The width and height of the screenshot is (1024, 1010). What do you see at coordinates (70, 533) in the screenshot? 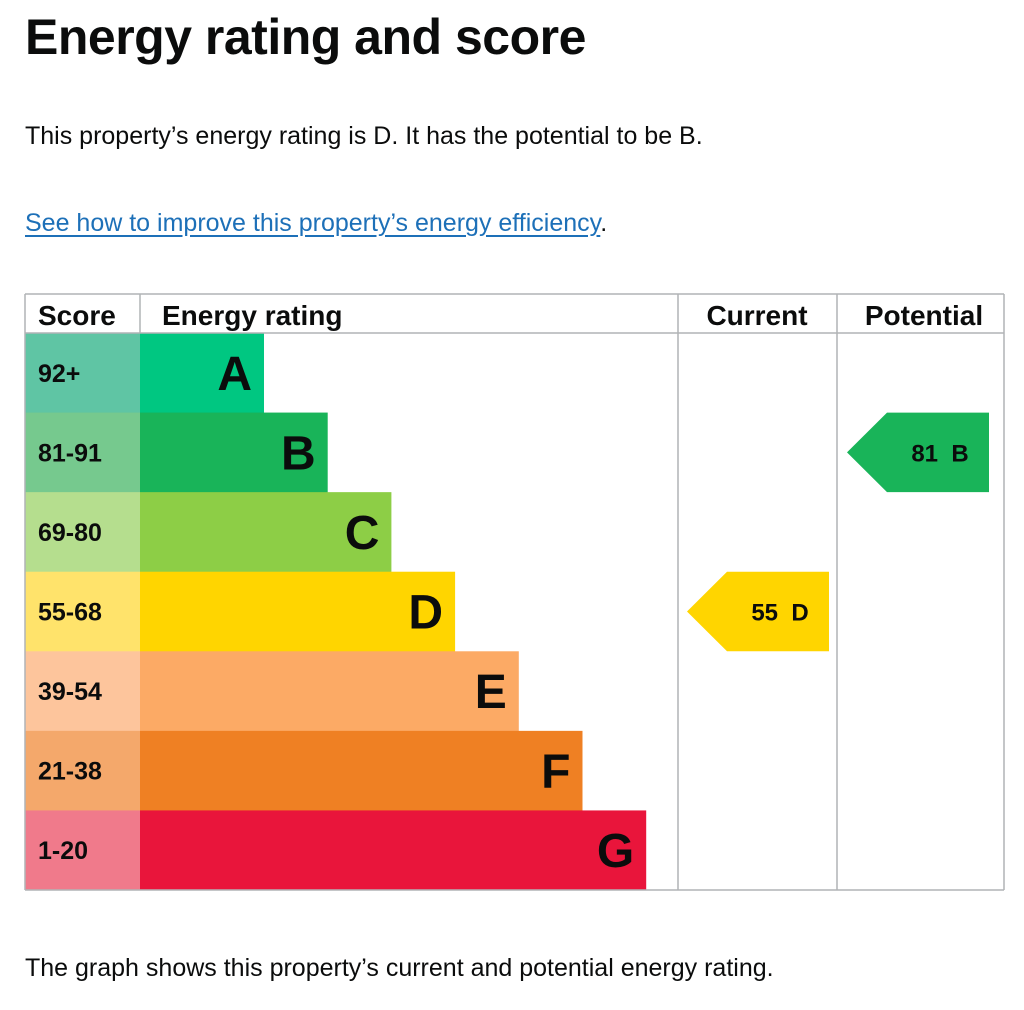
I see `score-label-c: 69-80` at bounding box center [70, 533].